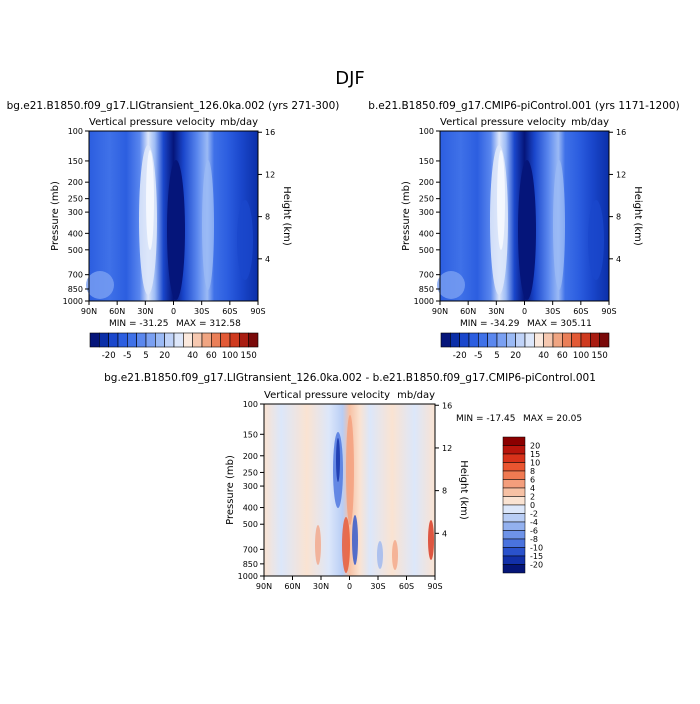 The image size is (700, 704). Describe the element at coordinates (250, 404) in the screenshot. I see `y-tick-label: 100` at that location.